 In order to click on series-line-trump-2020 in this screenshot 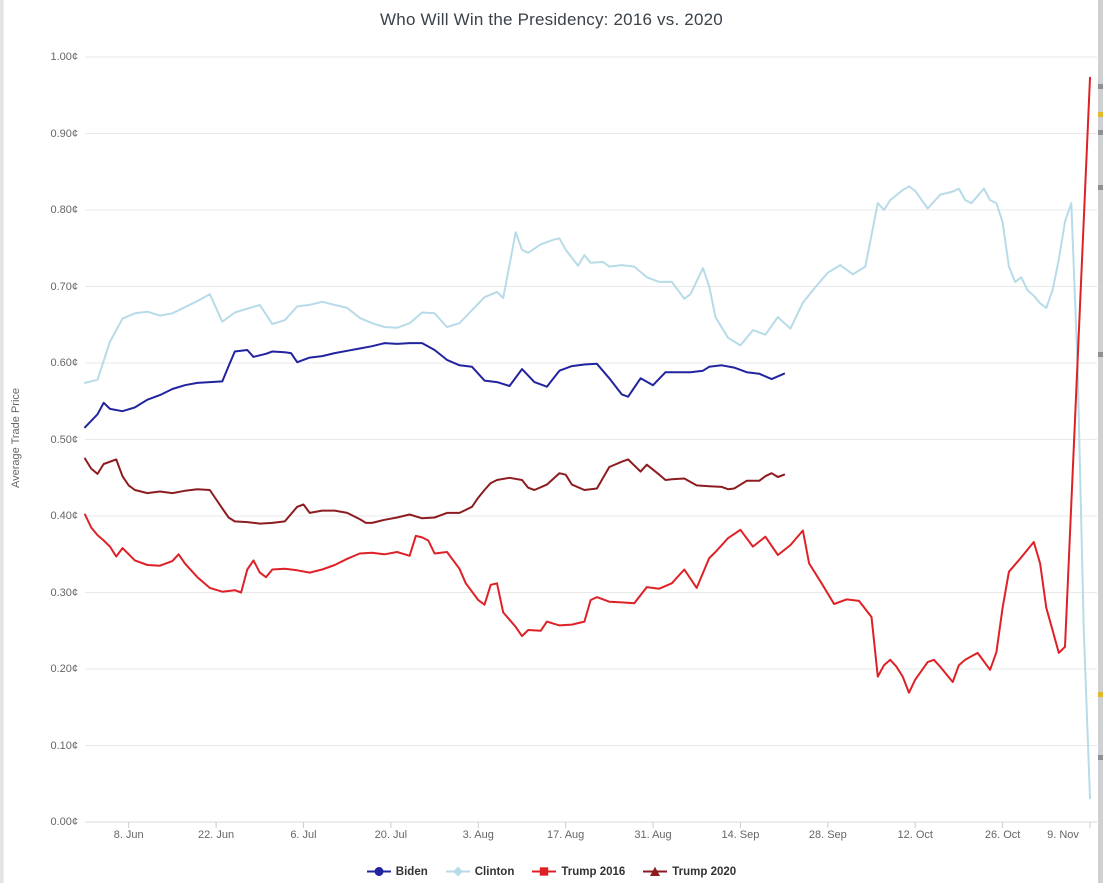, I will do `click(435, 491)`.